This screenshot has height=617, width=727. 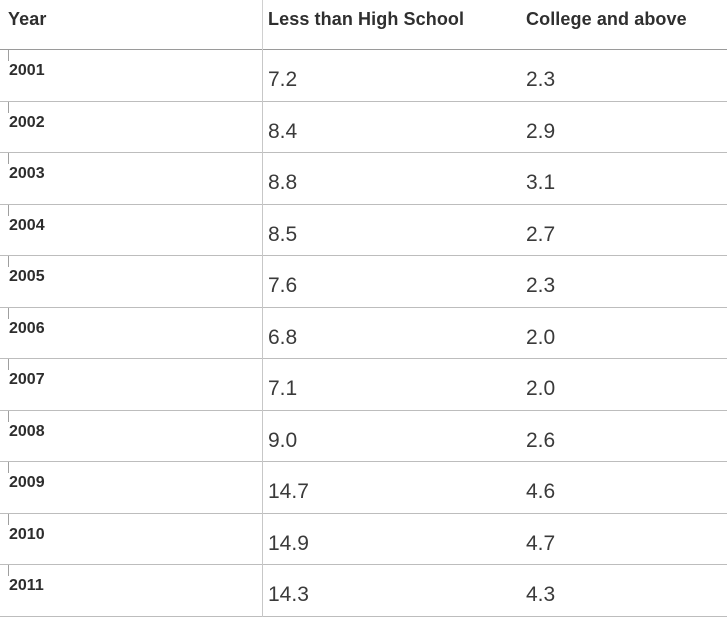 I want to click on table-row: 2002 8.4 2.9, so click(x=363, y=127).